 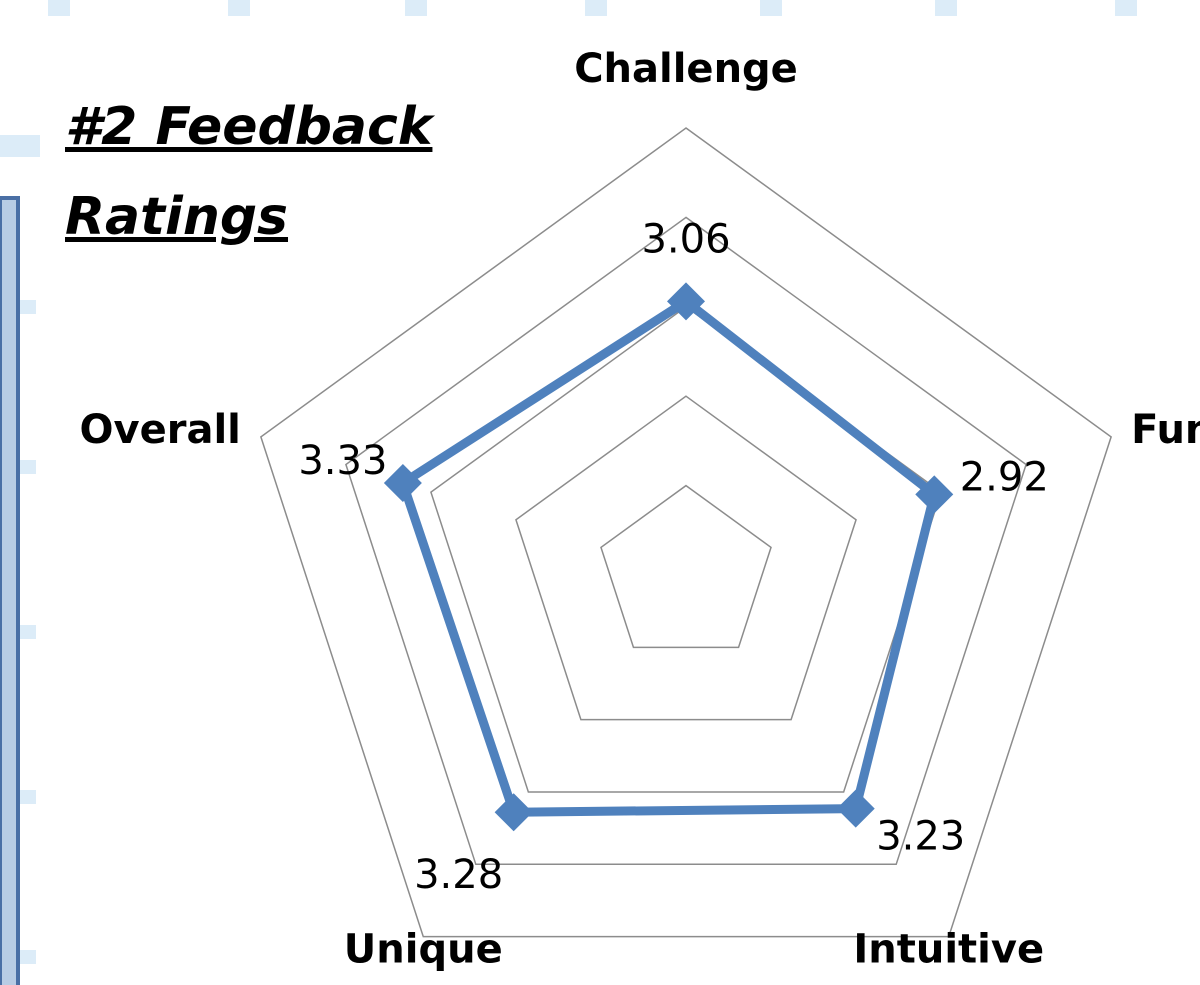 What do you see at coordinates (685, 239) in the screenshot?
I see `data-label: 3.06` at bounding box center [685, 239].